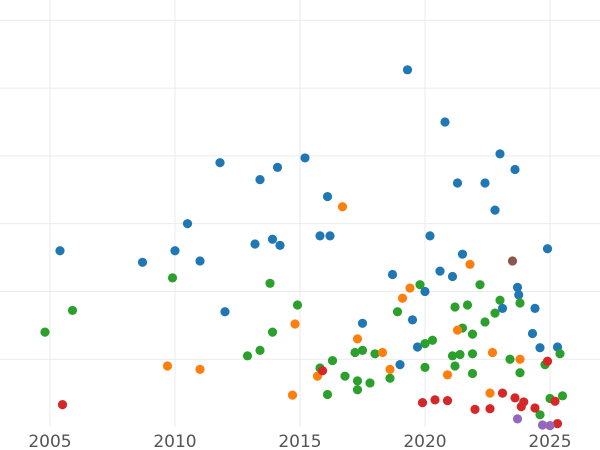 The height and width of the screenshot is (450, 600). I want to click on x-tick-label: 2005, so click(49, 441).